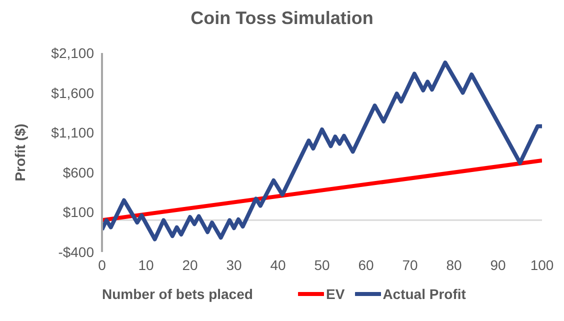 This screenshot has width=564, height=321. I want to click on y-tick-label: $600, so click(78, 172).